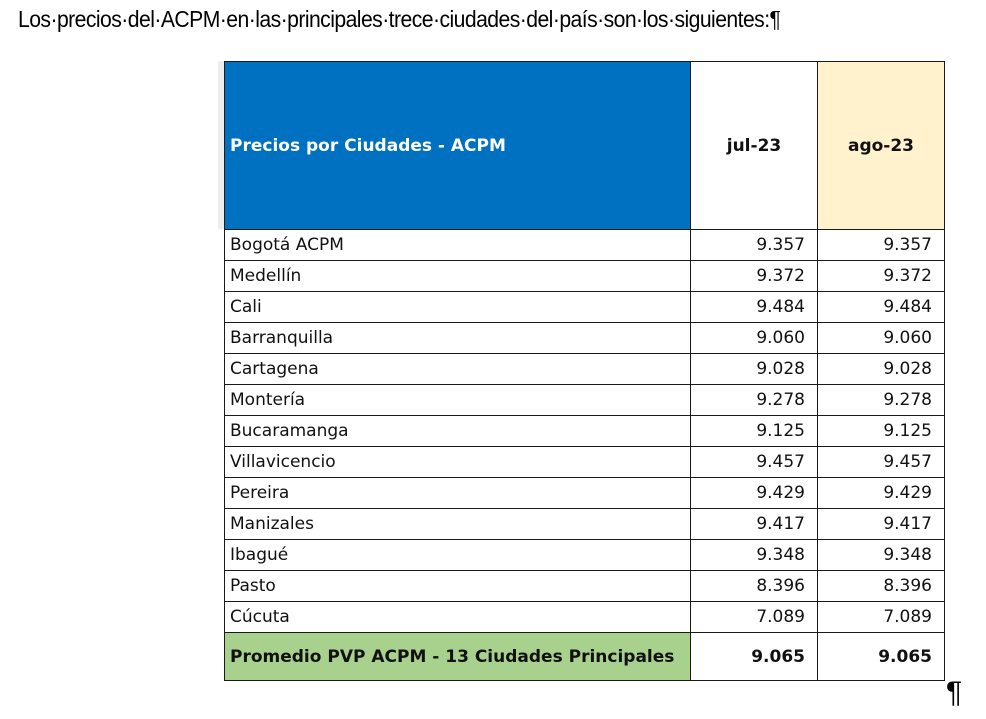 Image resolution: width=986 pixels, height=719 pixels. Describe the element at coordinates (457, 617) in the screenshot. I see `city-name: Cúcuta` at that location.